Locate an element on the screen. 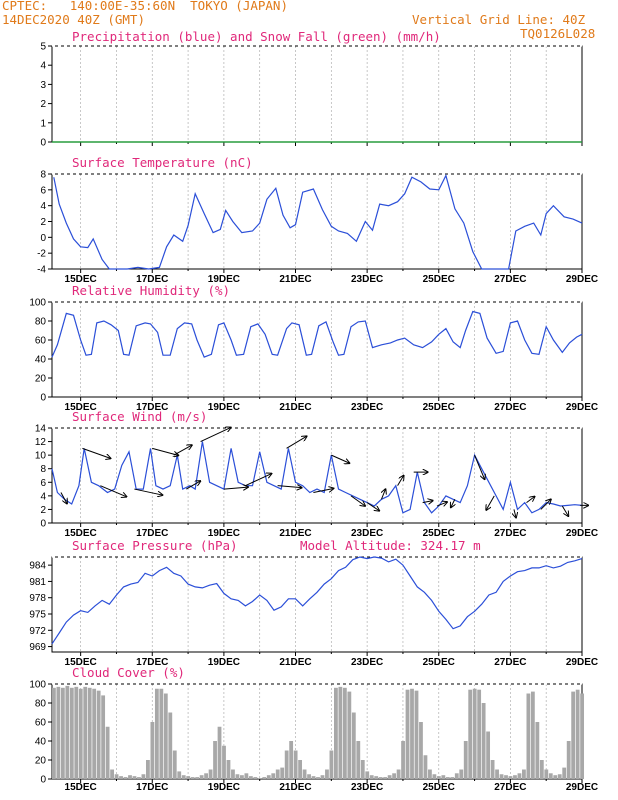 The height and width of the screenshot is (800, 618). y-tick-label: 40 is located at coordinates (41, 742).